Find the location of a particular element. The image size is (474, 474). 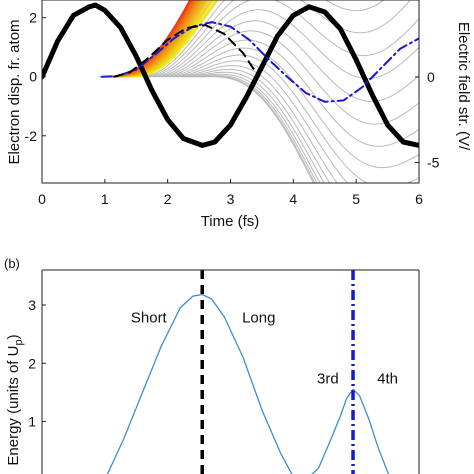

y-tick-label: 2 is located at coordinates (33, 18).